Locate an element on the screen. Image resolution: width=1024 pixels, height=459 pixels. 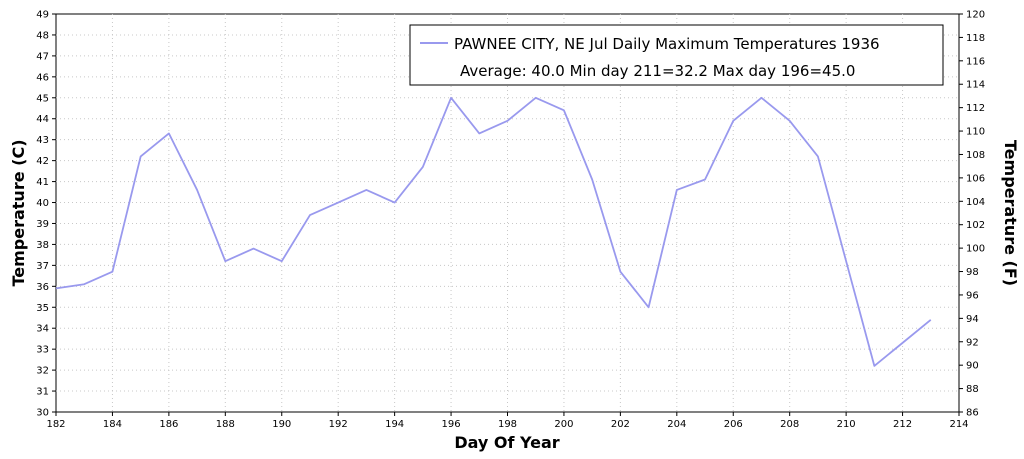
y-right-tick-label: 90 is located at coordinates (972, 366).